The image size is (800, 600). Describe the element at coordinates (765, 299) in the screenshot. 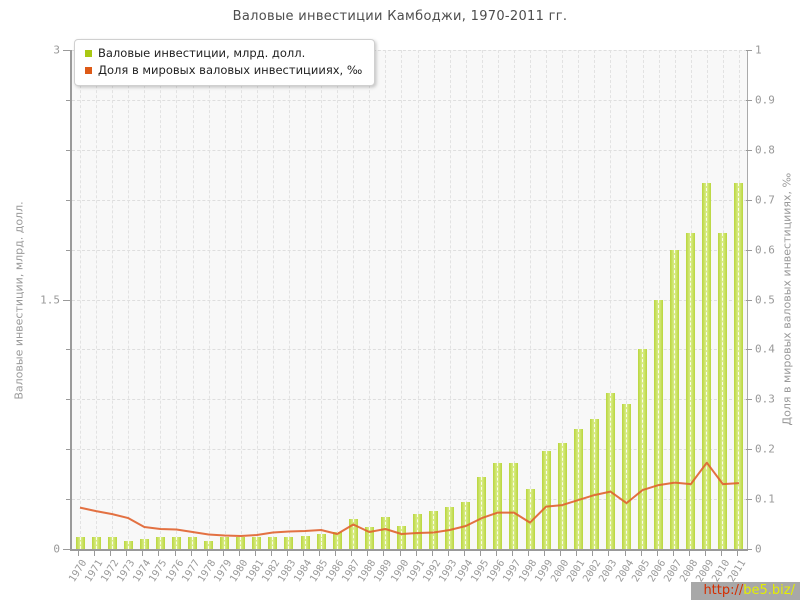

I see `right-axis-tick-label: 0.5` at that location.